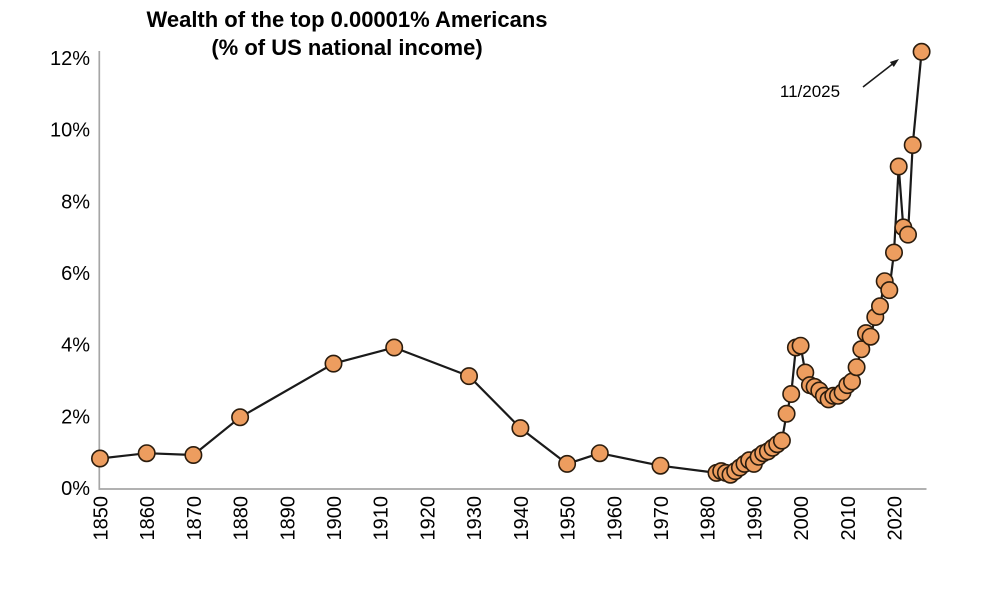 The image size is (1000, 598). What do you see at coordinates (70, 59) in the screenshot?
I see `y-tick-label: 12%` at bounding box center [70, 59].